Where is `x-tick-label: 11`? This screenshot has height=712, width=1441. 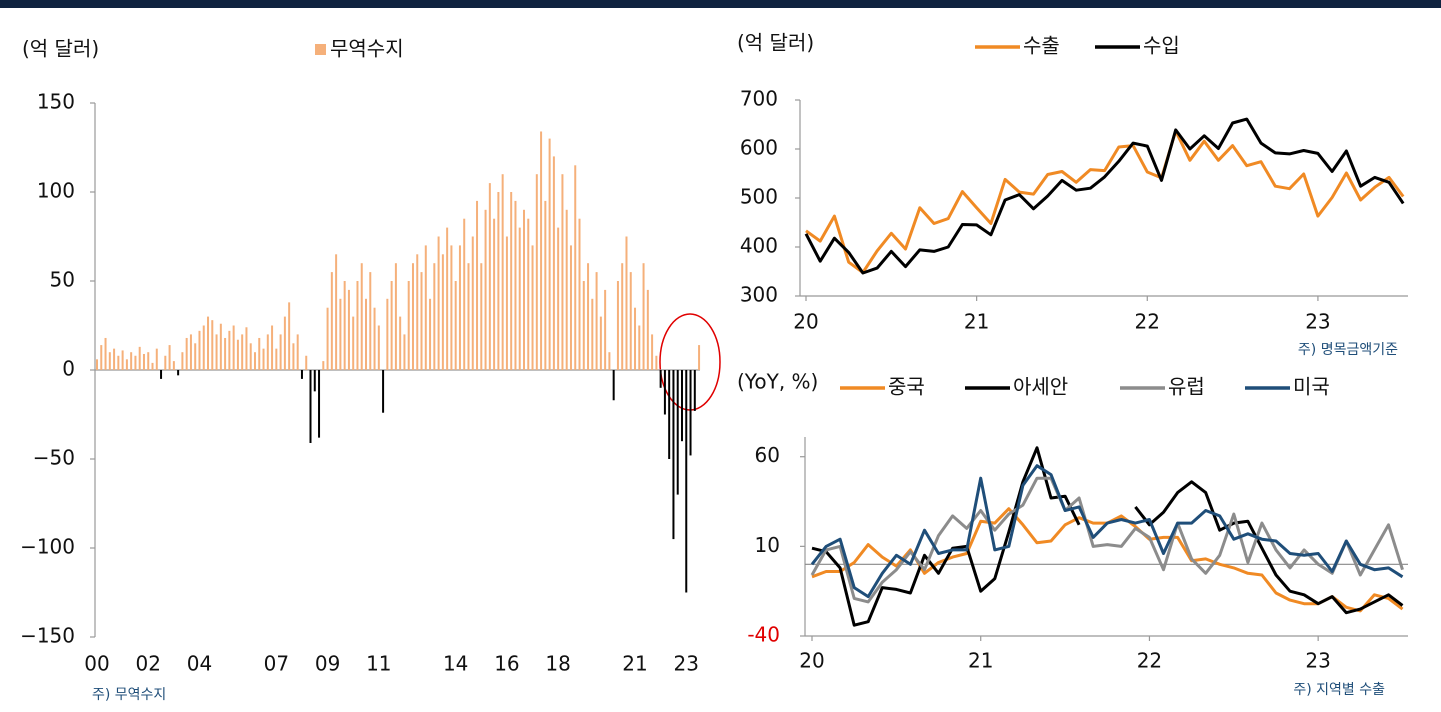
x-tick-label: 11 is located at coordinates (378, 664).